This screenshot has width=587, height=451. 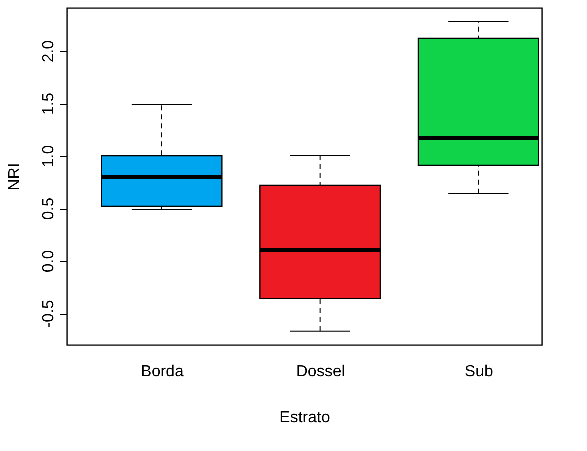 What do you see at coordinates (49, 51) in the screenshot?
I see `y-tick-label: 2.0` at bounding box center [49, 51].